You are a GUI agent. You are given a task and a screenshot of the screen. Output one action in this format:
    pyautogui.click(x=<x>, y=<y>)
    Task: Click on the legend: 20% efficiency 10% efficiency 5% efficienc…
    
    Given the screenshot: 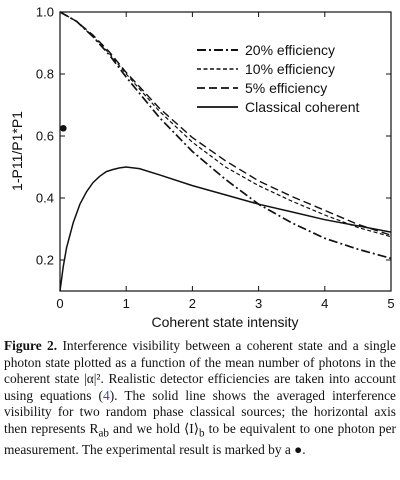 What is the action you would take?
    pyautogui.click(x=278, y=78)
    